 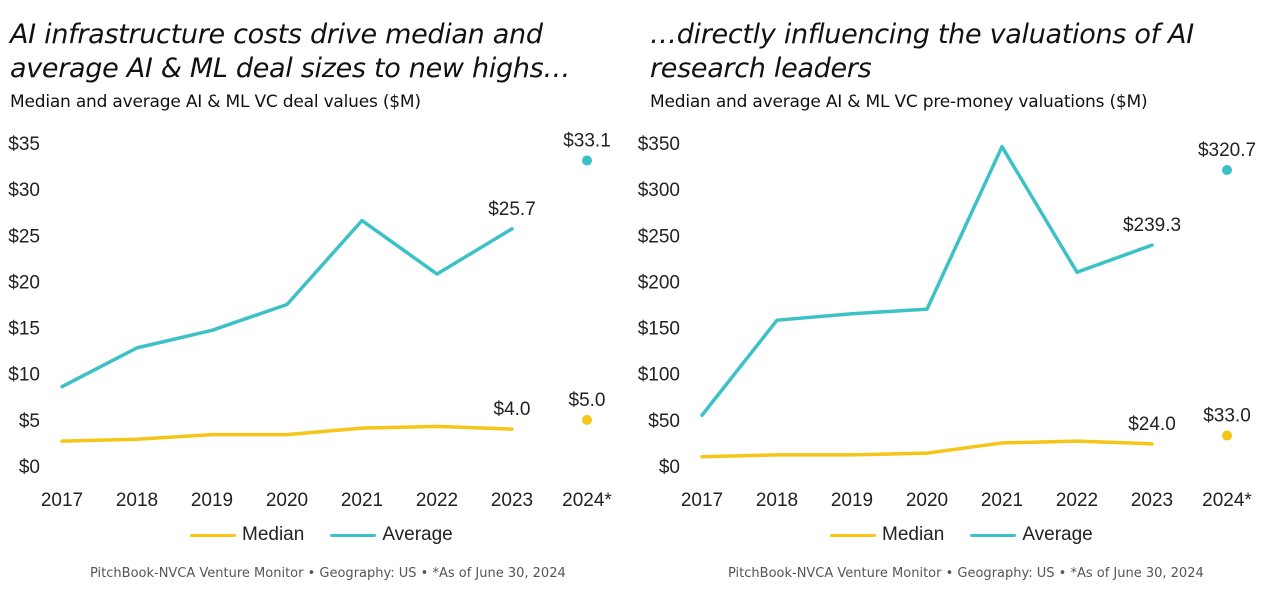 What do you see at coordinates (24, 190) in the screenshot?
I see `y-tick-label: $30` at bounding box center [24, 190].